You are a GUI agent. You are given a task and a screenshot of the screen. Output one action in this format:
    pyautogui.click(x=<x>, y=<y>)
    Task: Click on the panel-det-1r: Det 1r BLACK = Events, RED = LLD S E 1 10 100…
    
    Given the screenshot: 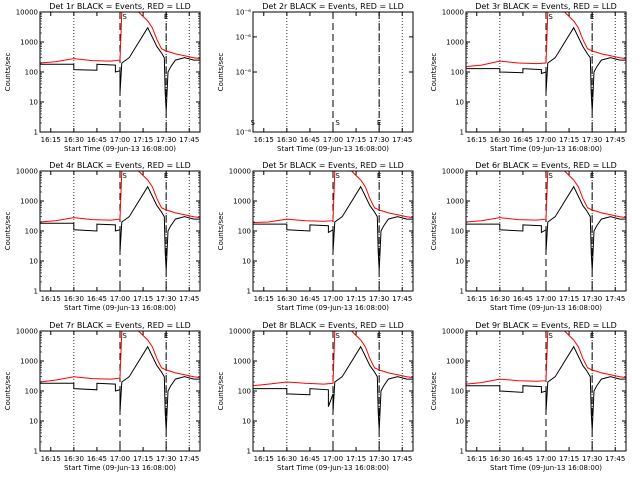 What is the action you would take?
    pyautogui.click(x=102, y=77)
    